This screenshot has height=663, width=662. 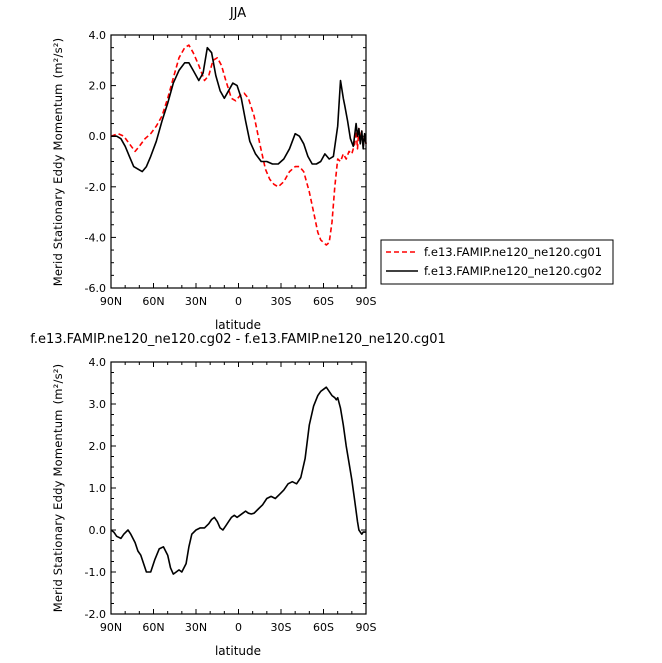 I want to click on top-chart-ylabel: Merid Stationary Eddy Momentum (m²/s²), so click(x=58, y=162).